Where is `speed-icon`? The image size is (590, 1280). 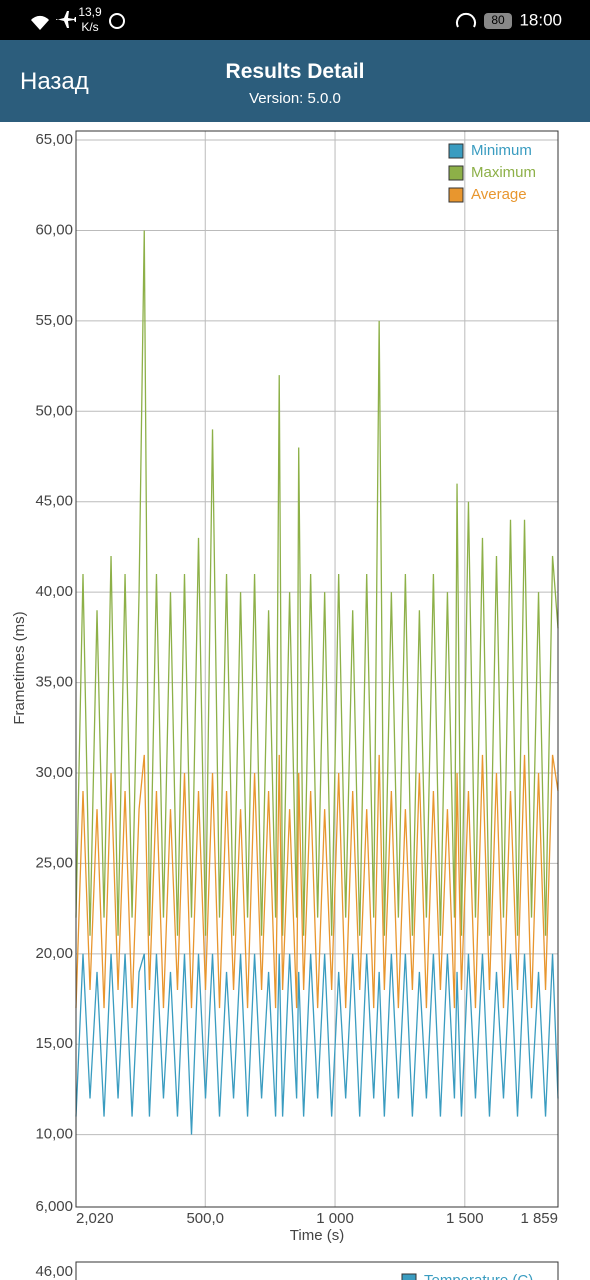 speed-icon is located at coordinates (466, 20).